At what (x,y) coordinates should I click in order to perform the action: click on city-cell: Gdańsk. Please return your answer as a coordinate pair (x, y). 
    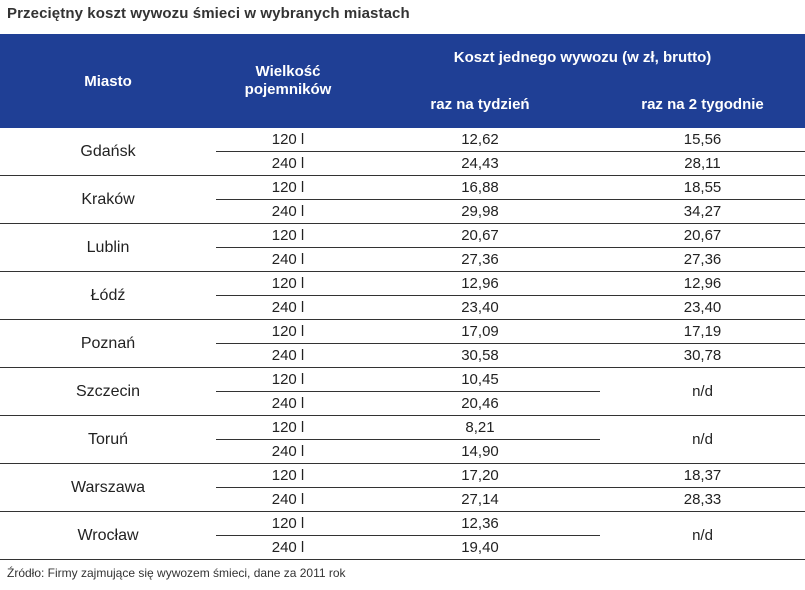
    Looking at the image, I should click on (108, 152).